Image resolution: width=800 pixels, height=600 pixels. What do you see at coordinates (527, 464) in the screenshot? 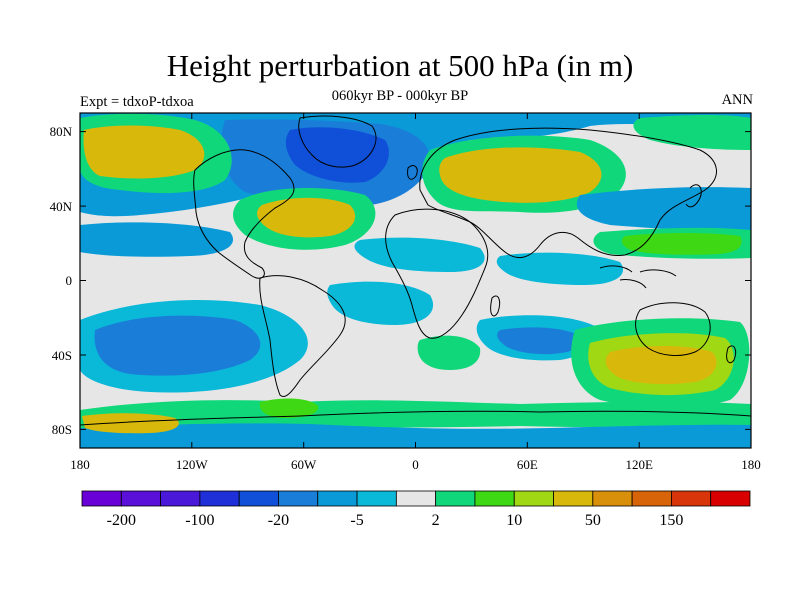
I see `lon-label-60e: 60E` at bounding box center [527, 464].